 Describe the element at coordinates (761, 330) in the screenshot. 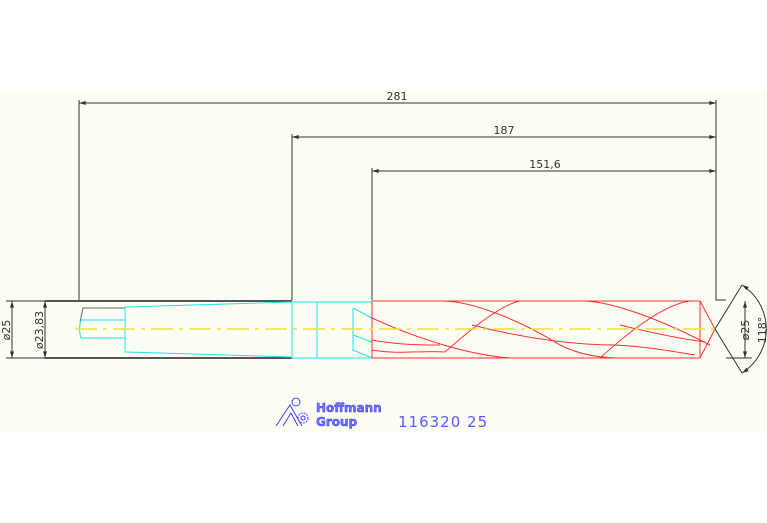

I see `dim-point-angle: 118°` at that location.